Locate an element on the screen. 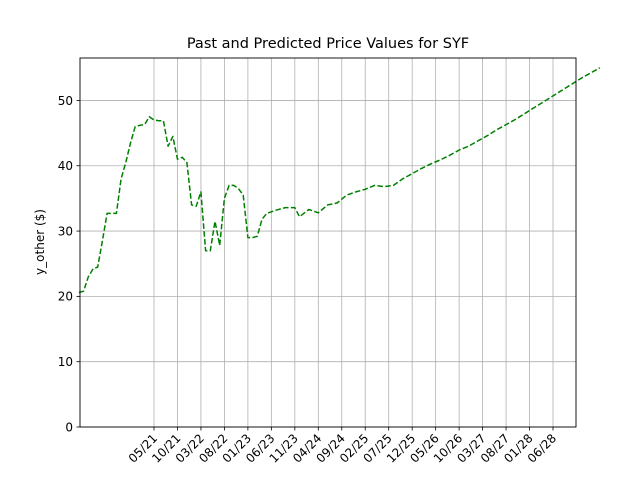 The width and height of the screenshot is (640, 480). y-tick-label: 20 is located at coordinates (65, 297).